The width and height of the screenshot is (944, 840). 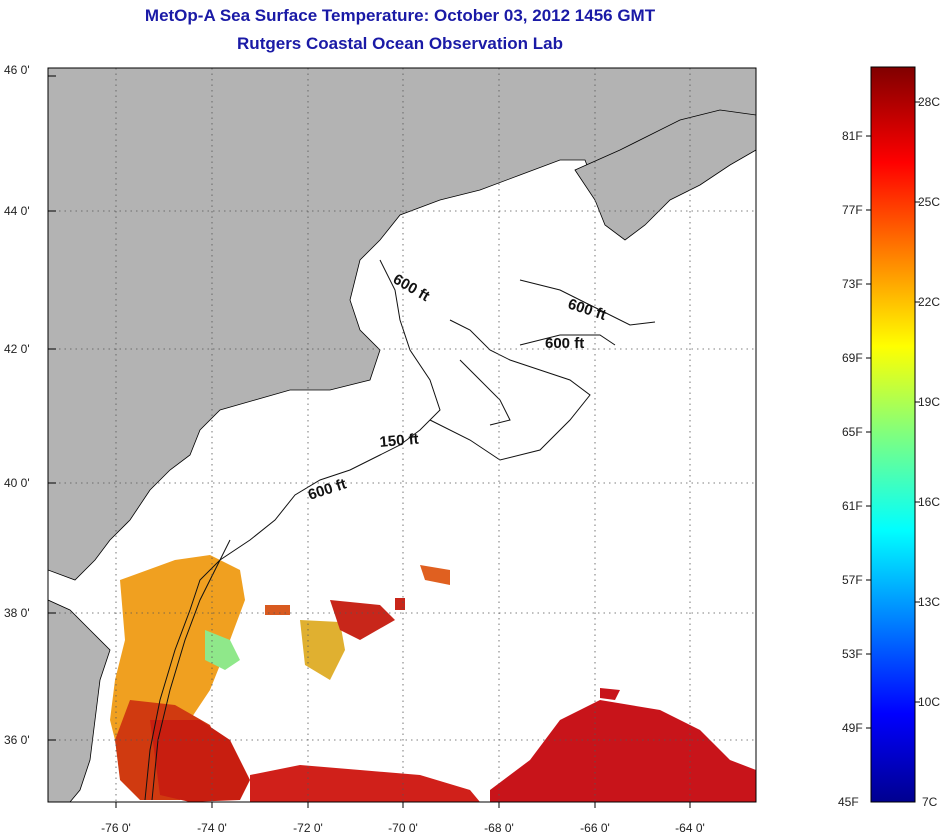 What do you see at coordinates (400, 43) in the screenshot?
I see `chart-subtitle: Rutgers Coastal Ocean Observation Lab` at bounding box center [400, 43].